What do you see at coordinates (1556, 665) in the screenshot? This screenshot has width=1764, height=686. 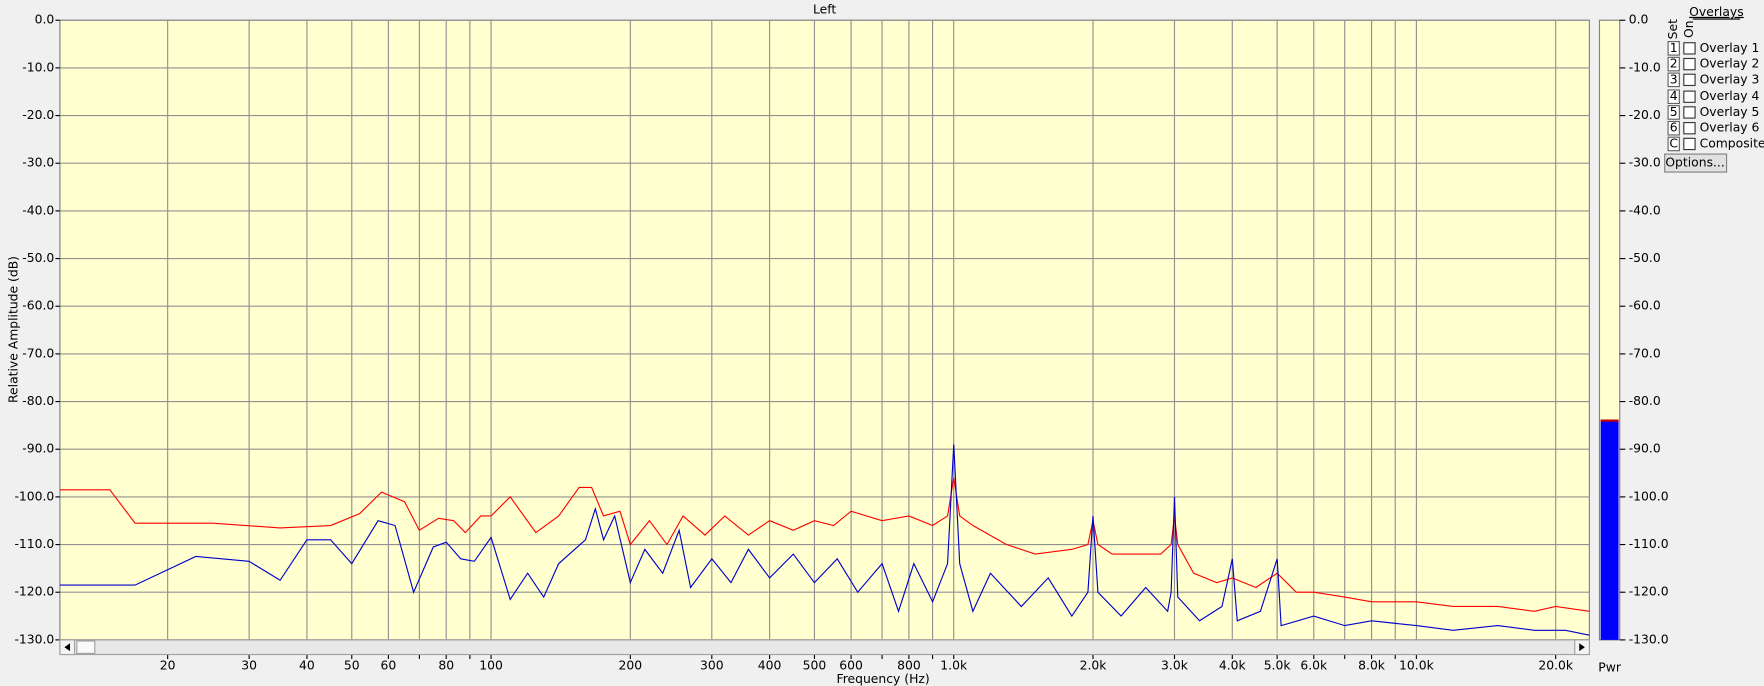 I see `x-tick-label: 20.0k` at bounding box center [1556, 665].